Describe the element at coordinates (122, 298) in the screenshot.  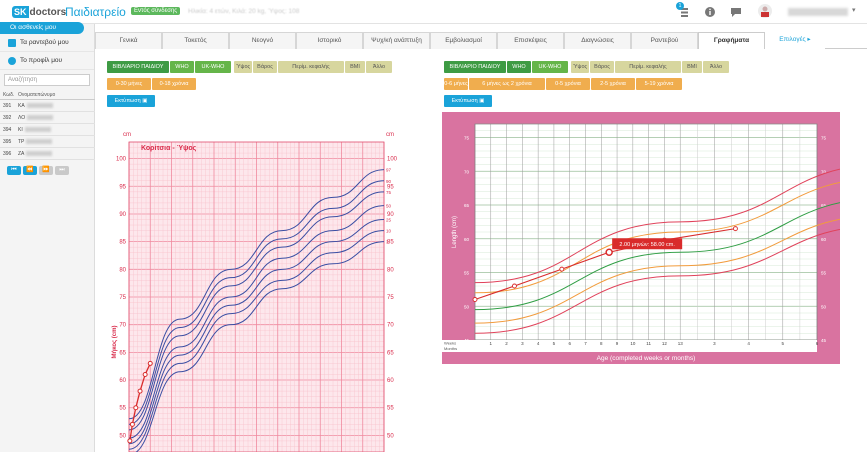
I see `y-tick-label: 75` at that location.